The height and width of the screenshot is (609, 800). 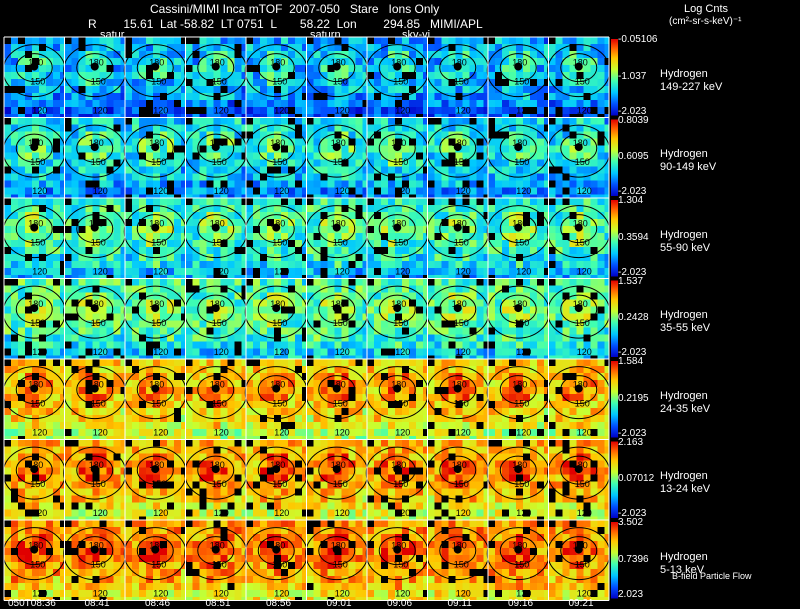 What do you see at coordinates (631, 522) in the screenshot?
I see `colorbar-max-label: 3.502` at bounding box center [631, 522].